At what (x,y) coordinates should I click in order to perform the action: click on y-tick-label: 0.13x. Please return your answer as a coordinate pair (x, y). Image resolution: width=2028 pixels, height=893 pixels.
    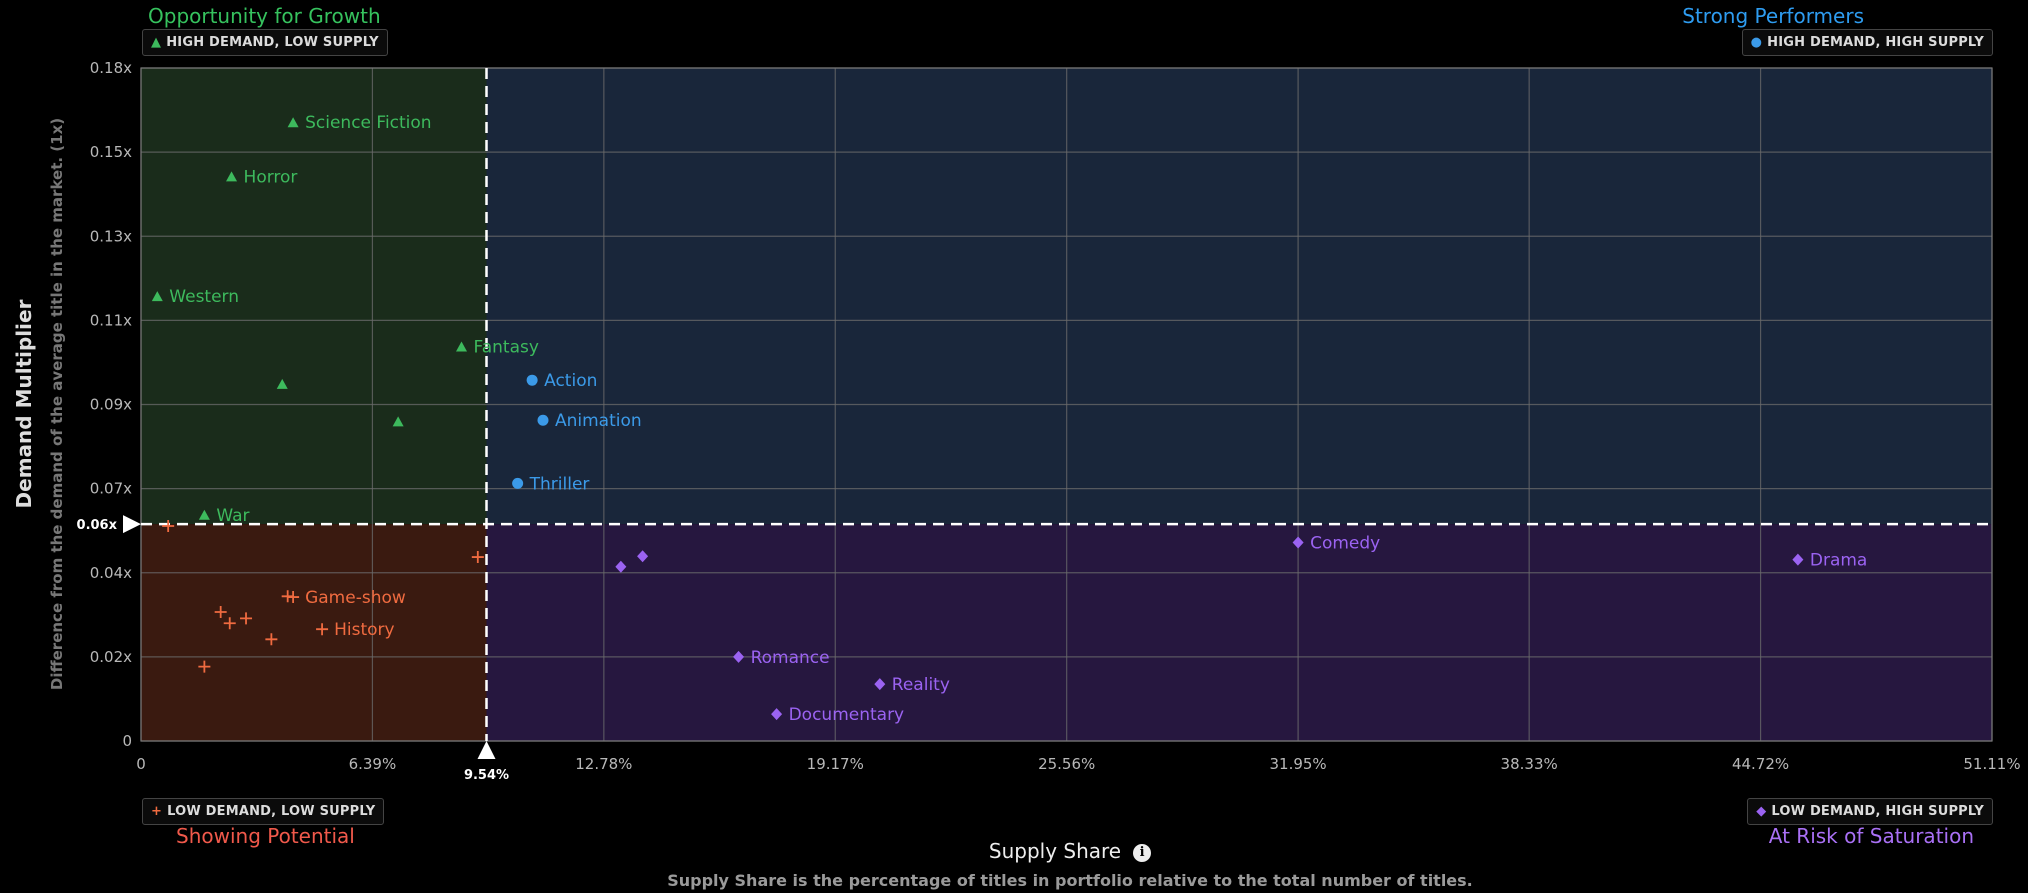
    Looking at the image, I should click on (111, 236).